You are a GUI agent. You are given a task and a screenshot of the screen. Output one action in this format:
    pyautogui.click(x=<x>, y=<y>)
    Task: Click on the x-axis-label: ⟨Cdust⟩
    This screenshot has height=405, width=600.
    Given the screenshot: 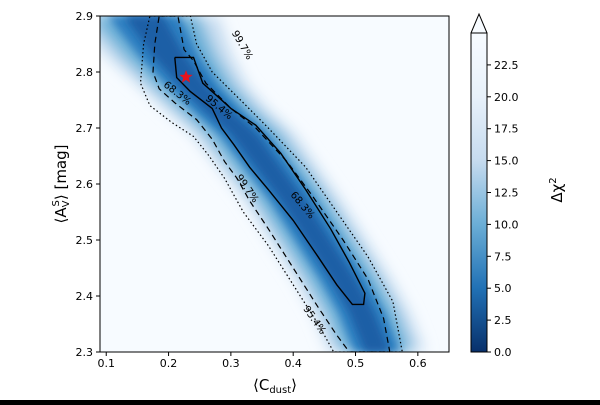 What is the action you would take?
    pyautogui.click(x=275, y=386)
    